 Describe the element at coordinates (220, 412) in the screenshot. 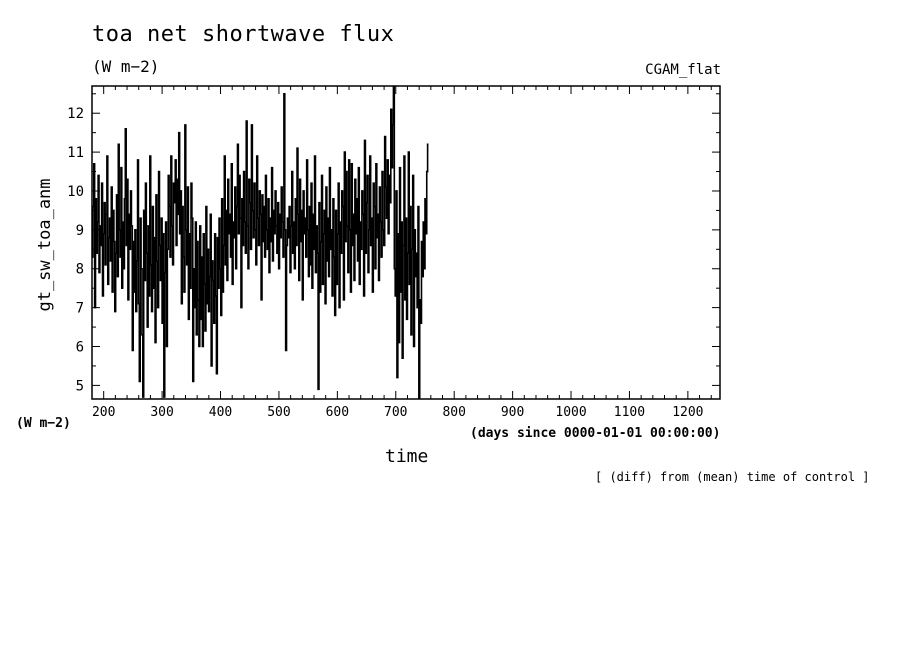

I see `x-tick-label: 400` at that location.